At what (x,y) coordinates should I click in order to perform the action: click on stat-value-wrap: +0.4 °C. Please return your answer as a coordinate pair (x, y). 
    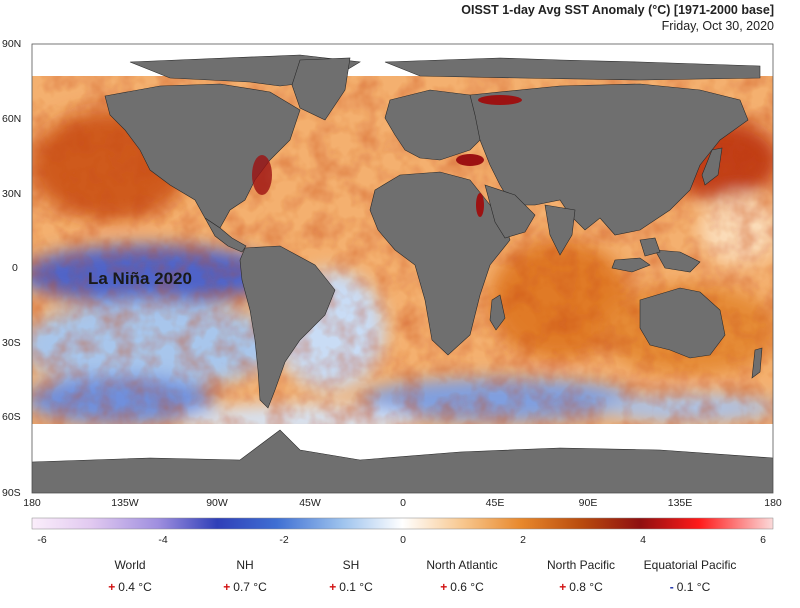
    Looking at the image, I should click on (130, 587).